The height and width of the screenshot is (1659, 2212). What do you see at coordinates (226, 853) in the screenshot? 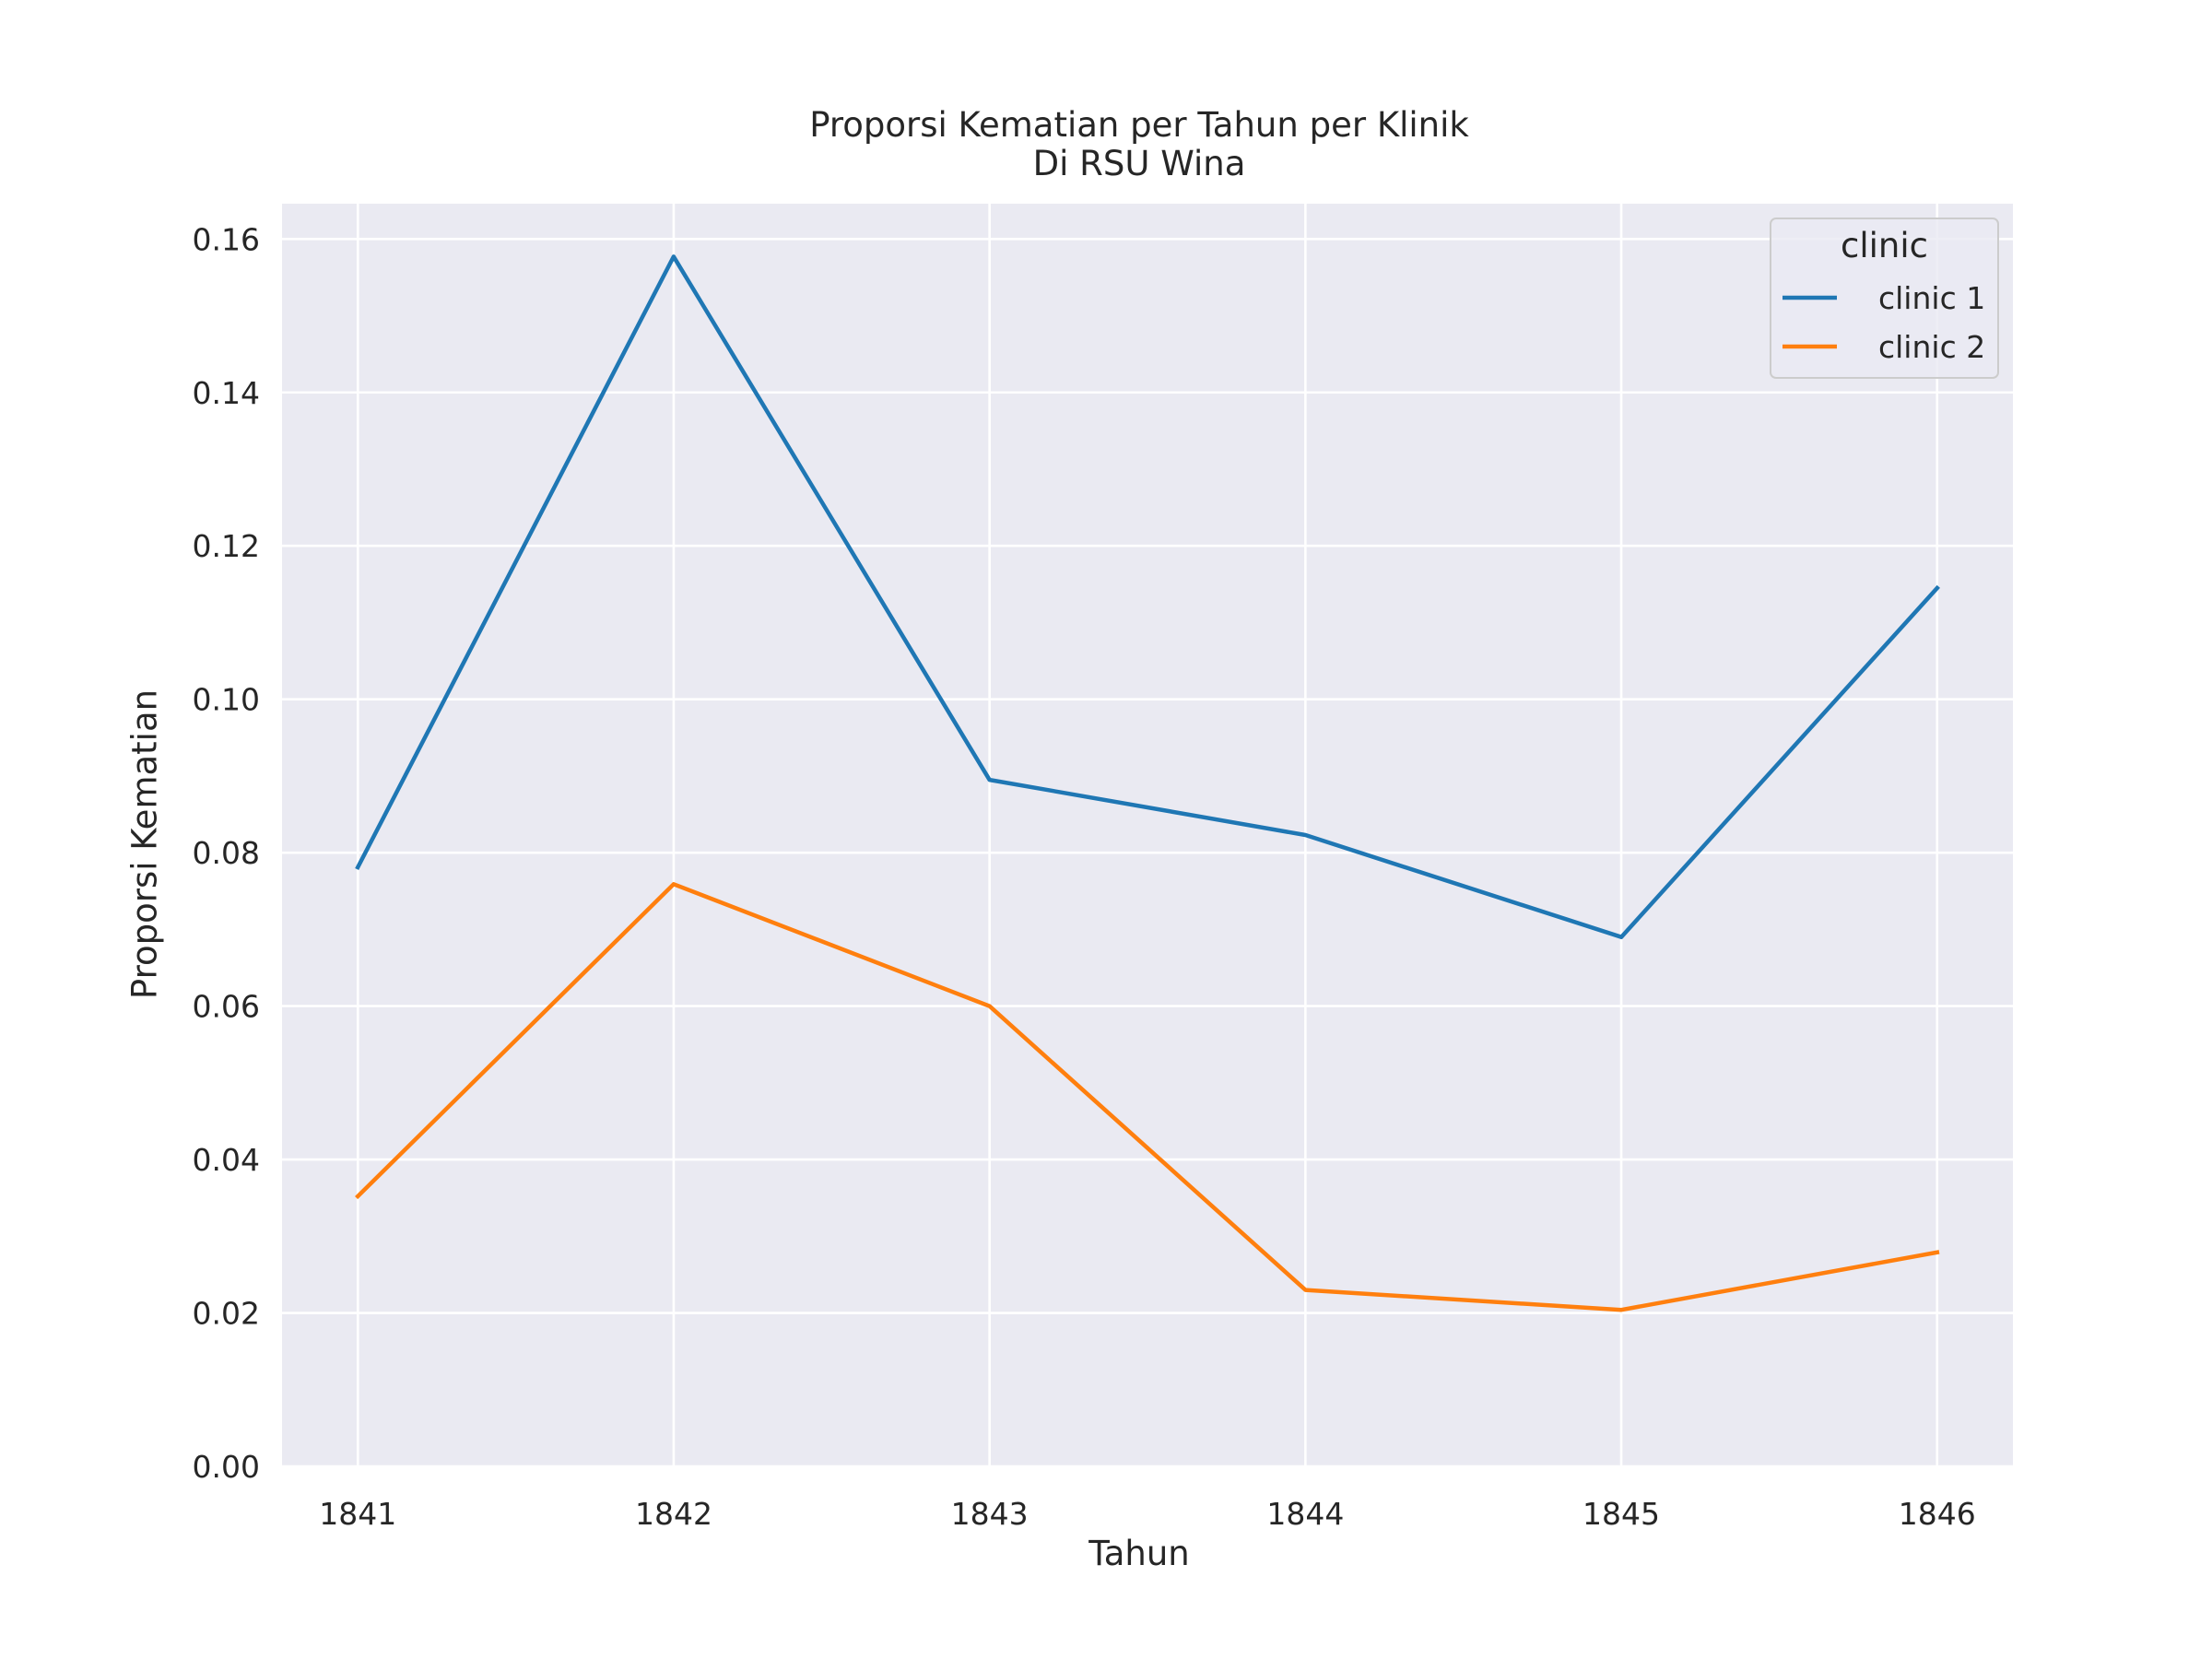
I see `y-tick-label: 0.08` at bounding box center [226, 853].